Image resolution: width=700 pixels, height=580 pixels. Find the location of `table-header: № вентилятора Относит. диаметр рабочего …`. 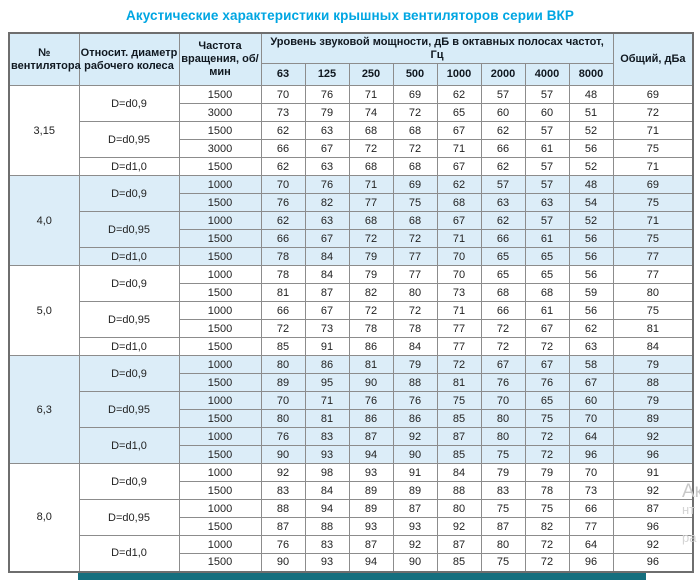

table-header: № вентилятора Относит. диаметр рабочего … is located at coordinates (351, 59).